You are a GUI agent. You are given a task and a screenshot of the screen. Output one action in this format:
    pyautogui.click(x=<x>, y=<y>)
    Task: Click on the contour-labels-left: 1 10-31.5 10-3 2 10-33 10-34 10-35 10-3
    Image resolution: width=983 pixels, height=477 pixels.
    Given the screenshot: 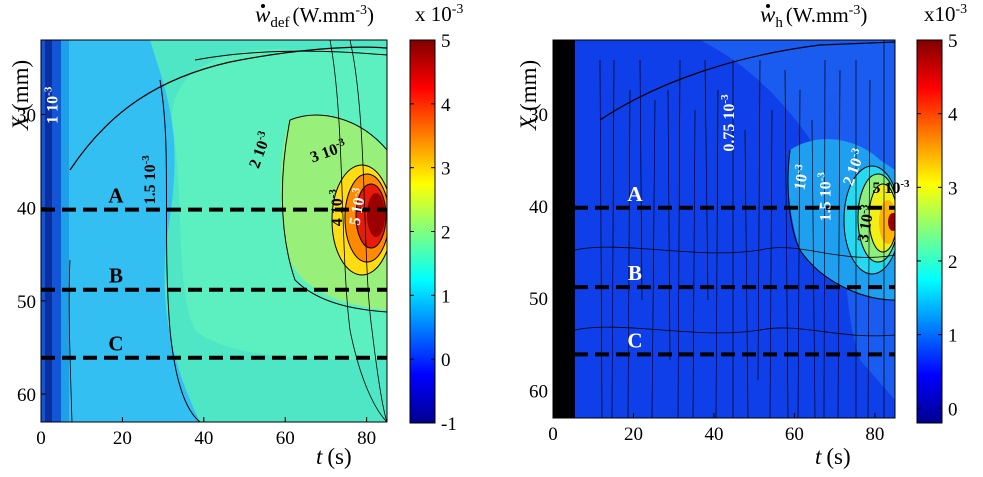 What is the action you would take?
    pyautogui.click(x=206, y=156)
    